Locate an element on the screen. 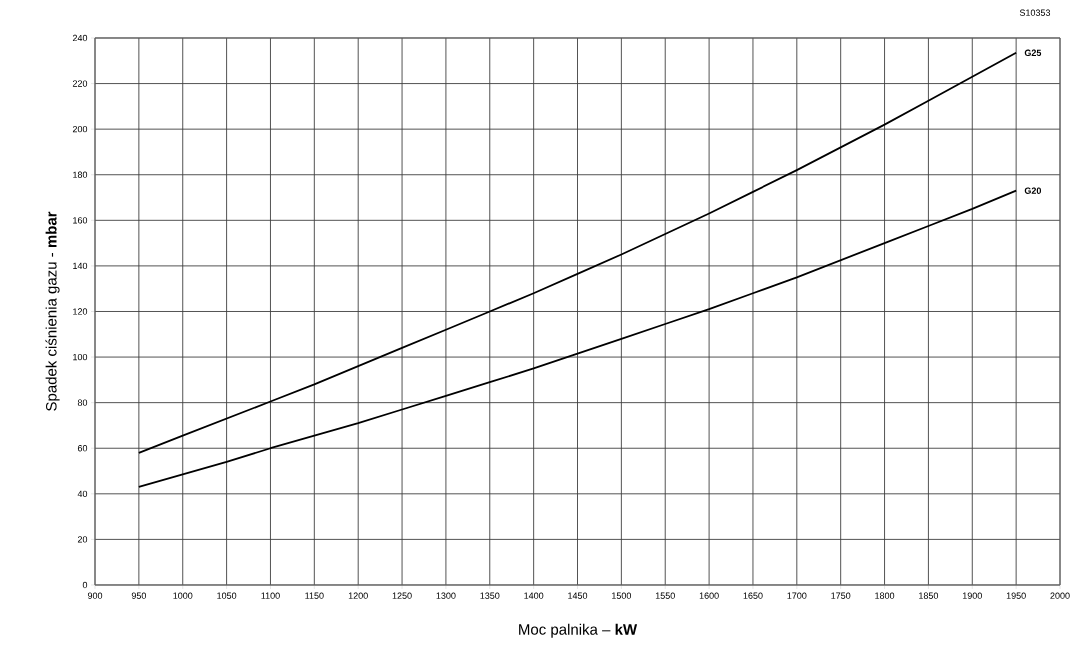 The height and width of the screenshot is (660, 1087). x-tick-label: 950 is located at coordinates (139, 595).